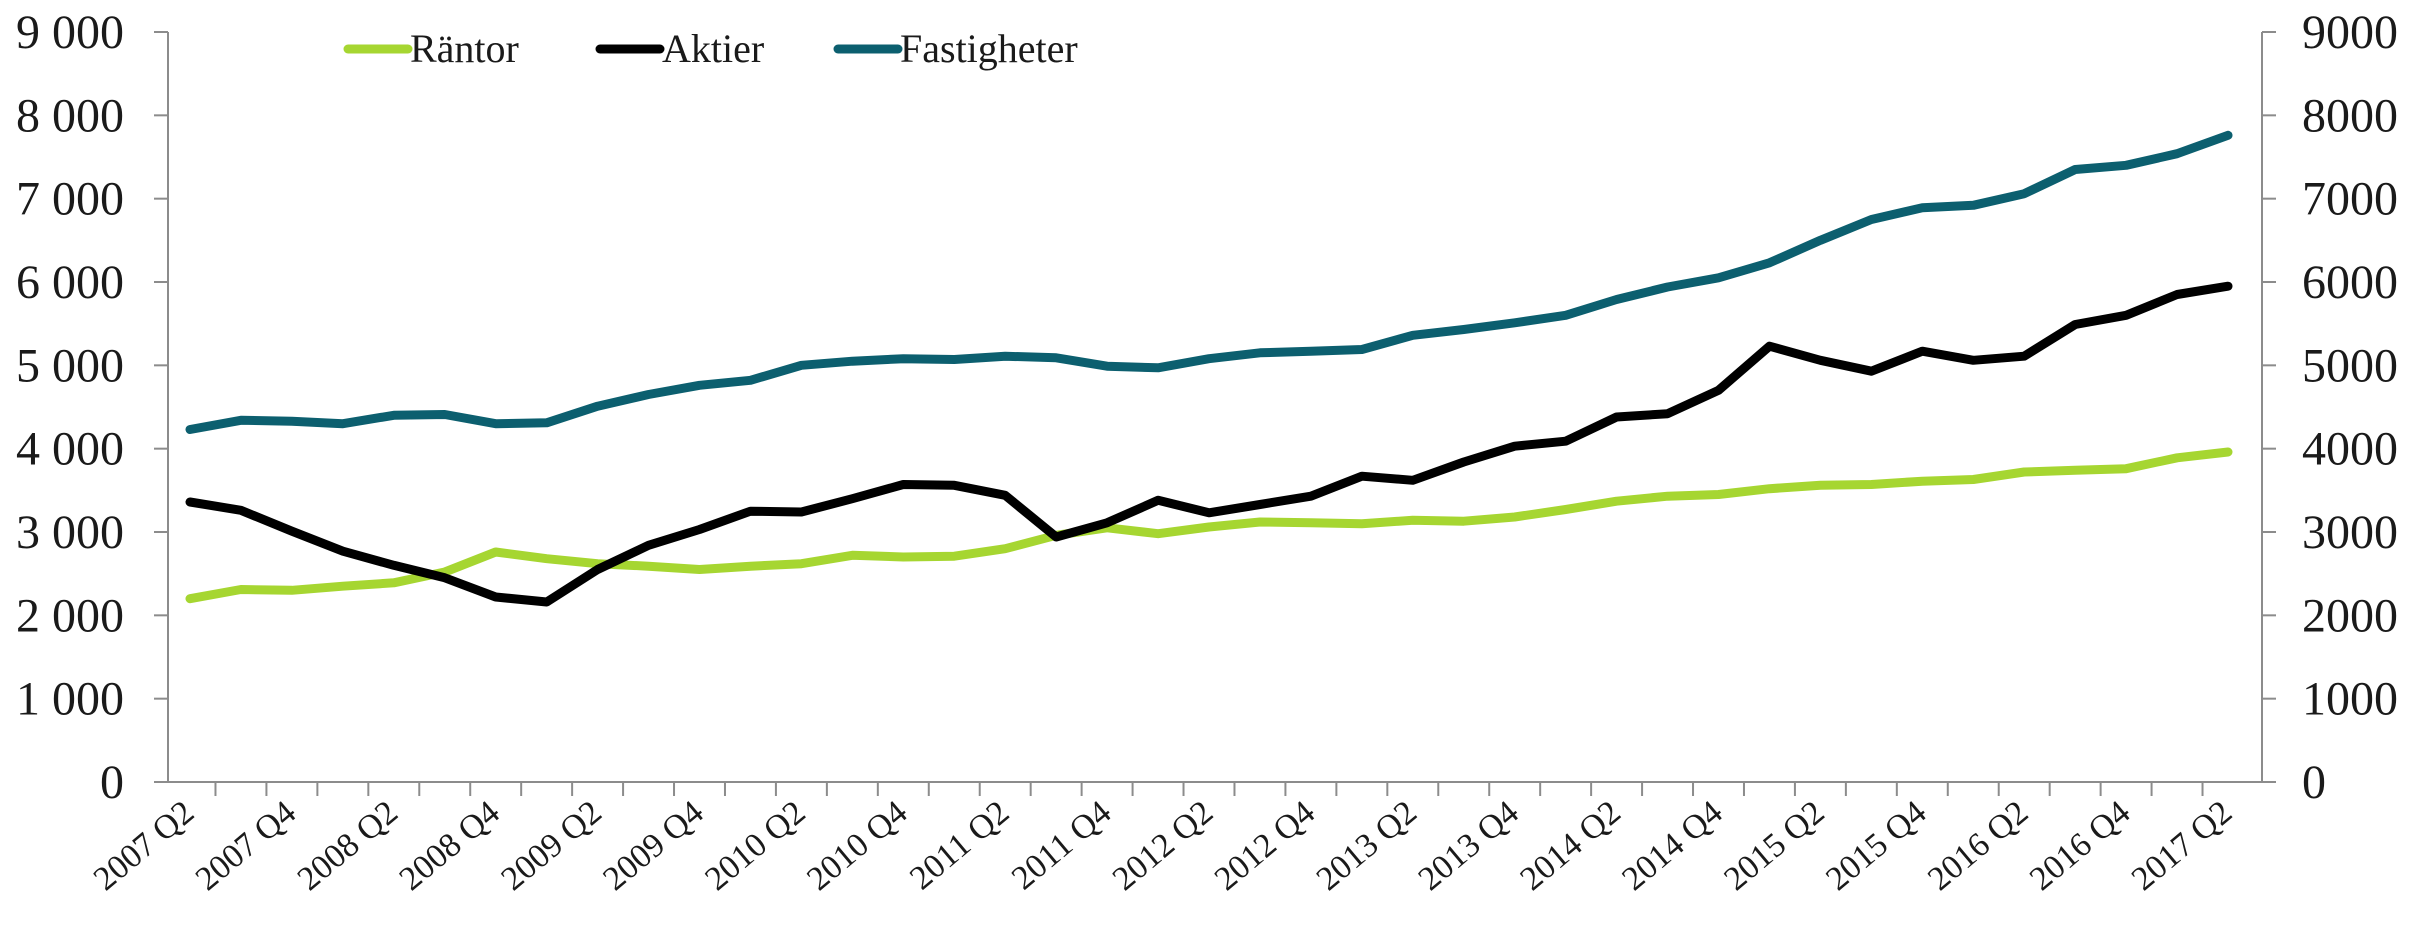 Image resolution: width=2412 pixels, height=936 pixels. I want to click on x-tick-label: 2016 Q2, so click(1978, 846).